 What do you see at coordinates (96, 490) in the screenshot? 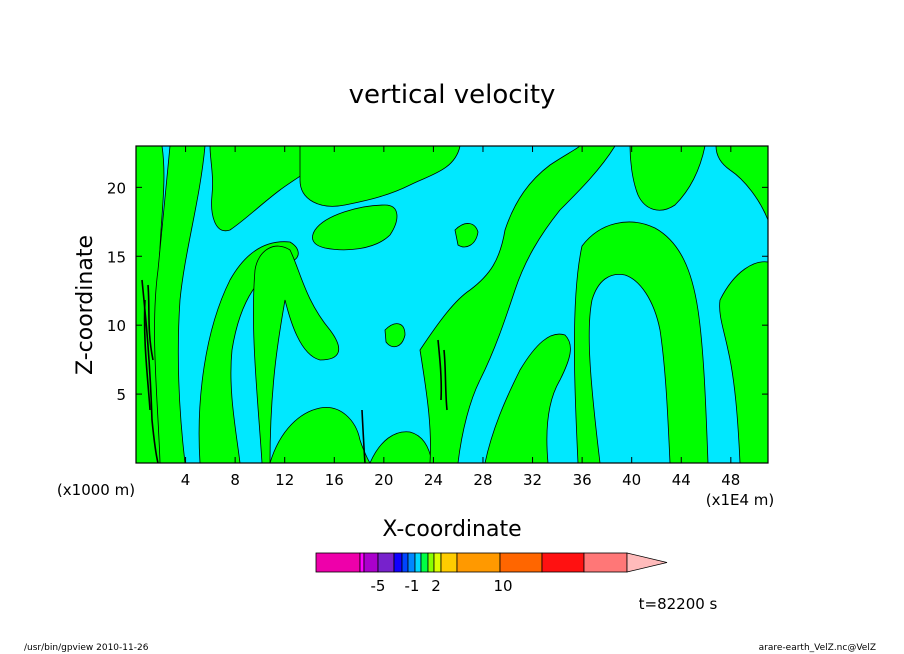
I see `y-axis-unit: (x1000 m)` at bounding box center [96, 490].